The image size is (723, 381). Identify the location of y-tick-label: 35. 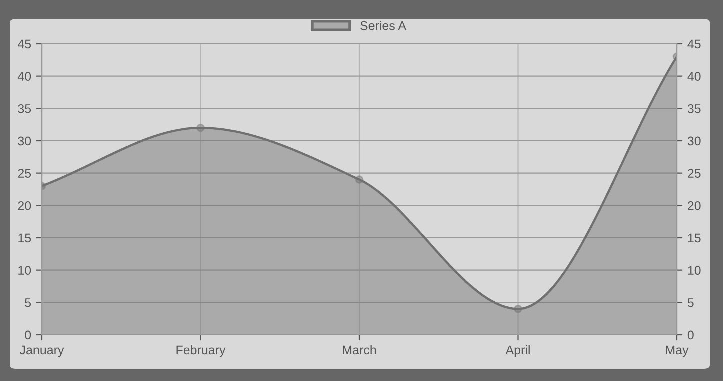
(25, 109).